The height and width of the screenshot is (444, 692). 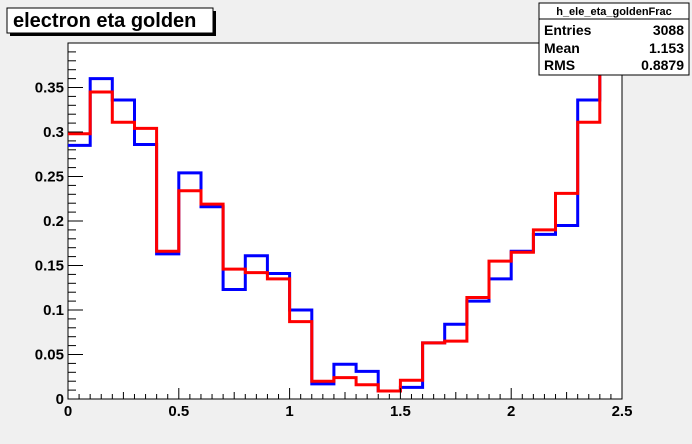 What do you see at coordinates (289, 411) in the screenshot?
I see `x-tick-label: 1` at bounding box center [289, 411].